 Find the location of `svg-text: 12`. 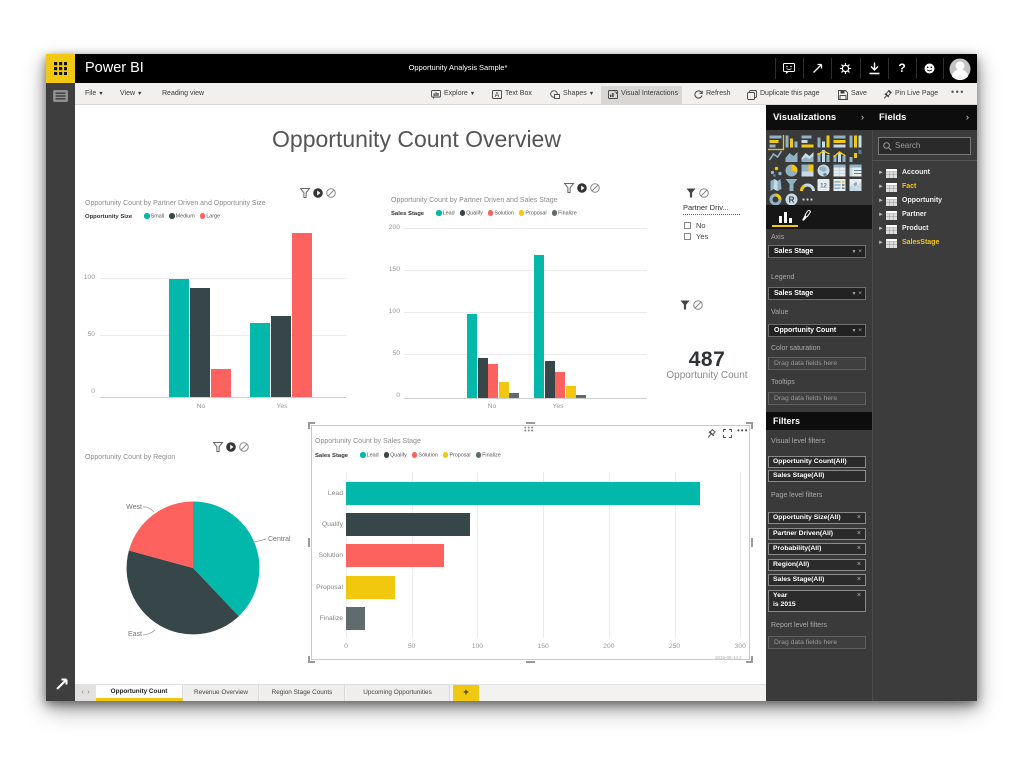

svg-text: 12 is located at coordinates (823, 187).